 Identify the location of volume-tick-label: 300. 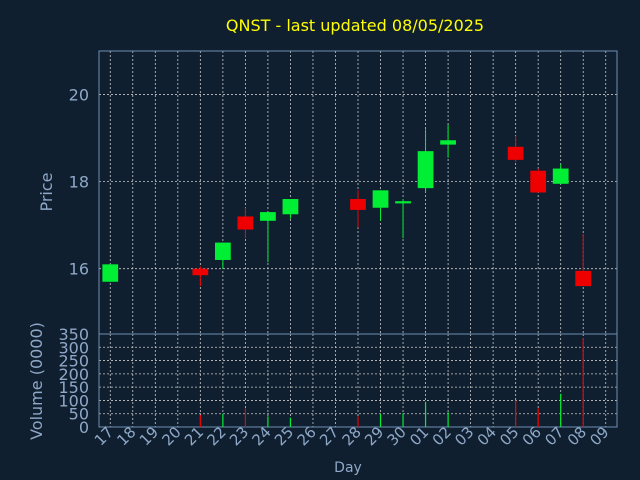
(73, 347).